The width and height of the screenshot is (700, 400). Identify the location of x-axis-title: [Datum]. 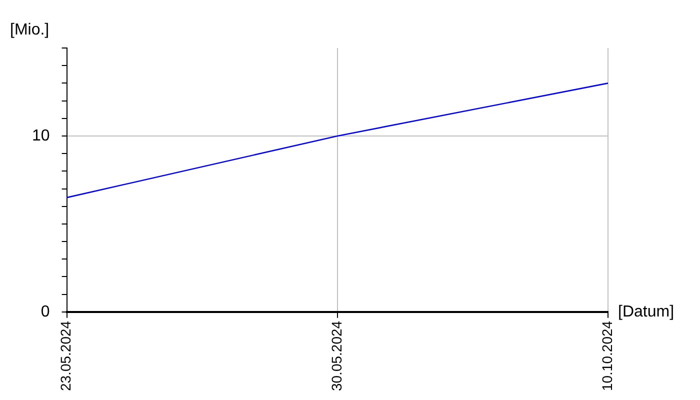
(646, 311).